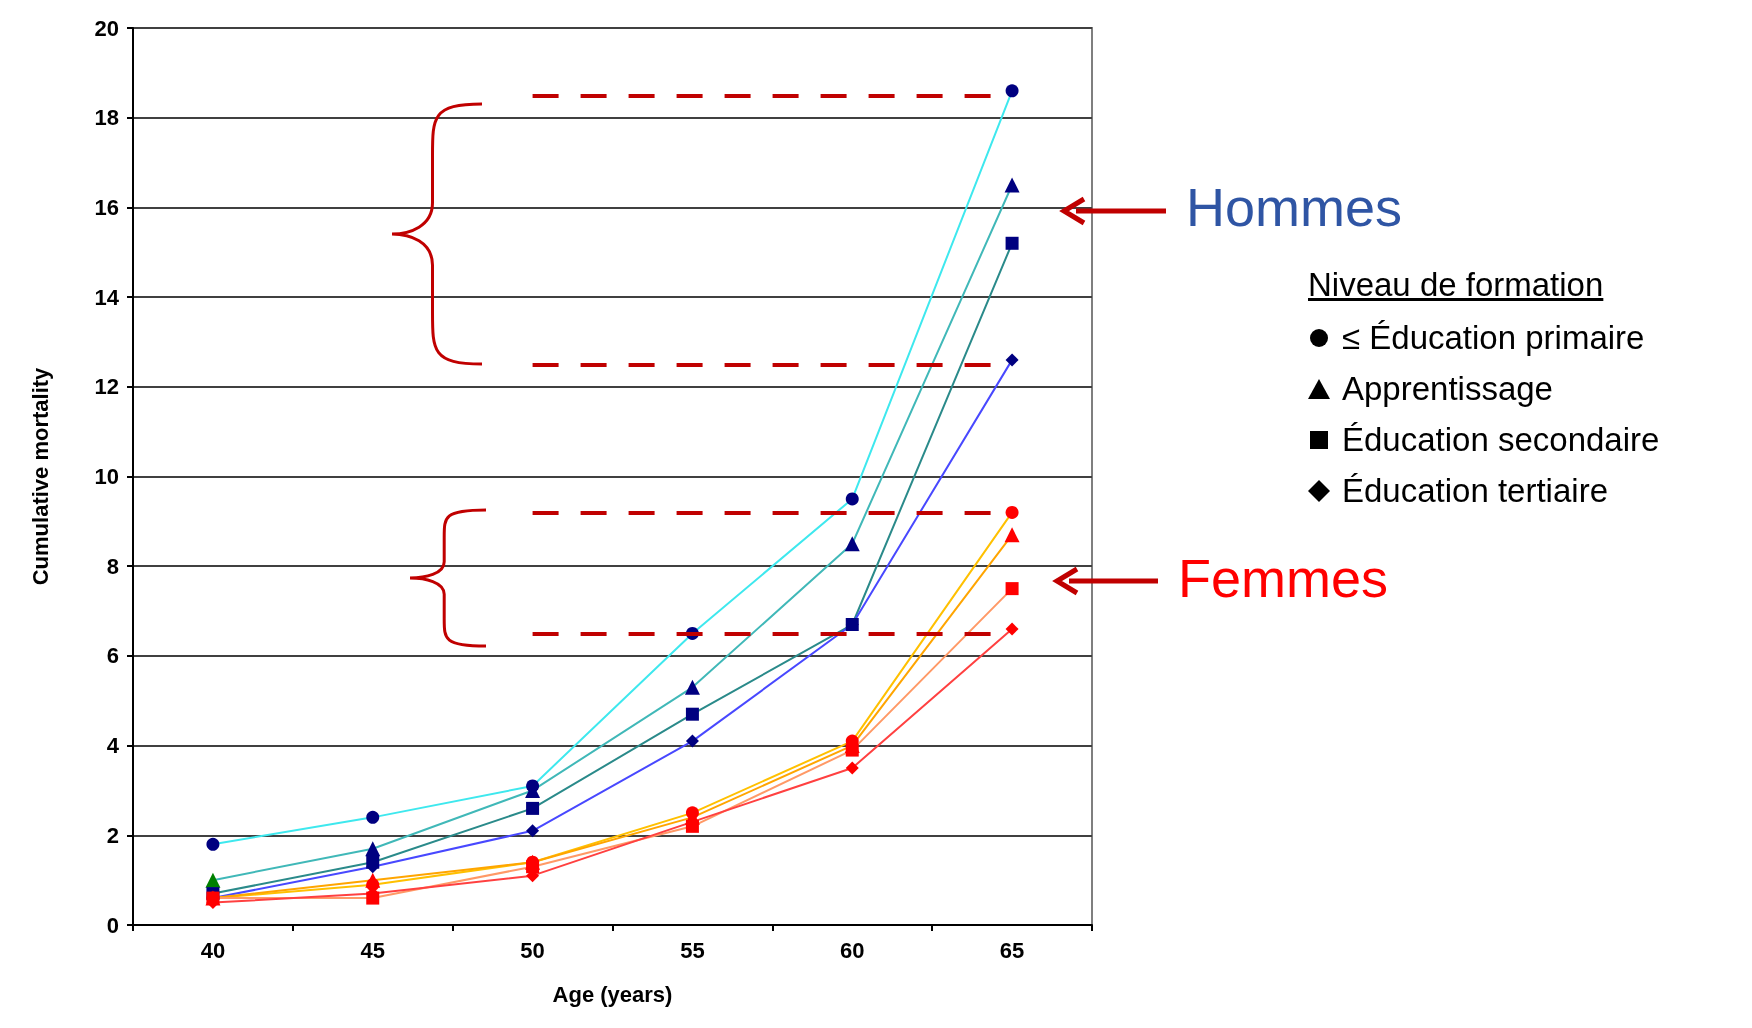 This screenshot has width=1752, height=1028. Describe the element at coordinates (1501, 439) in the screenshot. I see `text: Éducation secondaire` at that location.